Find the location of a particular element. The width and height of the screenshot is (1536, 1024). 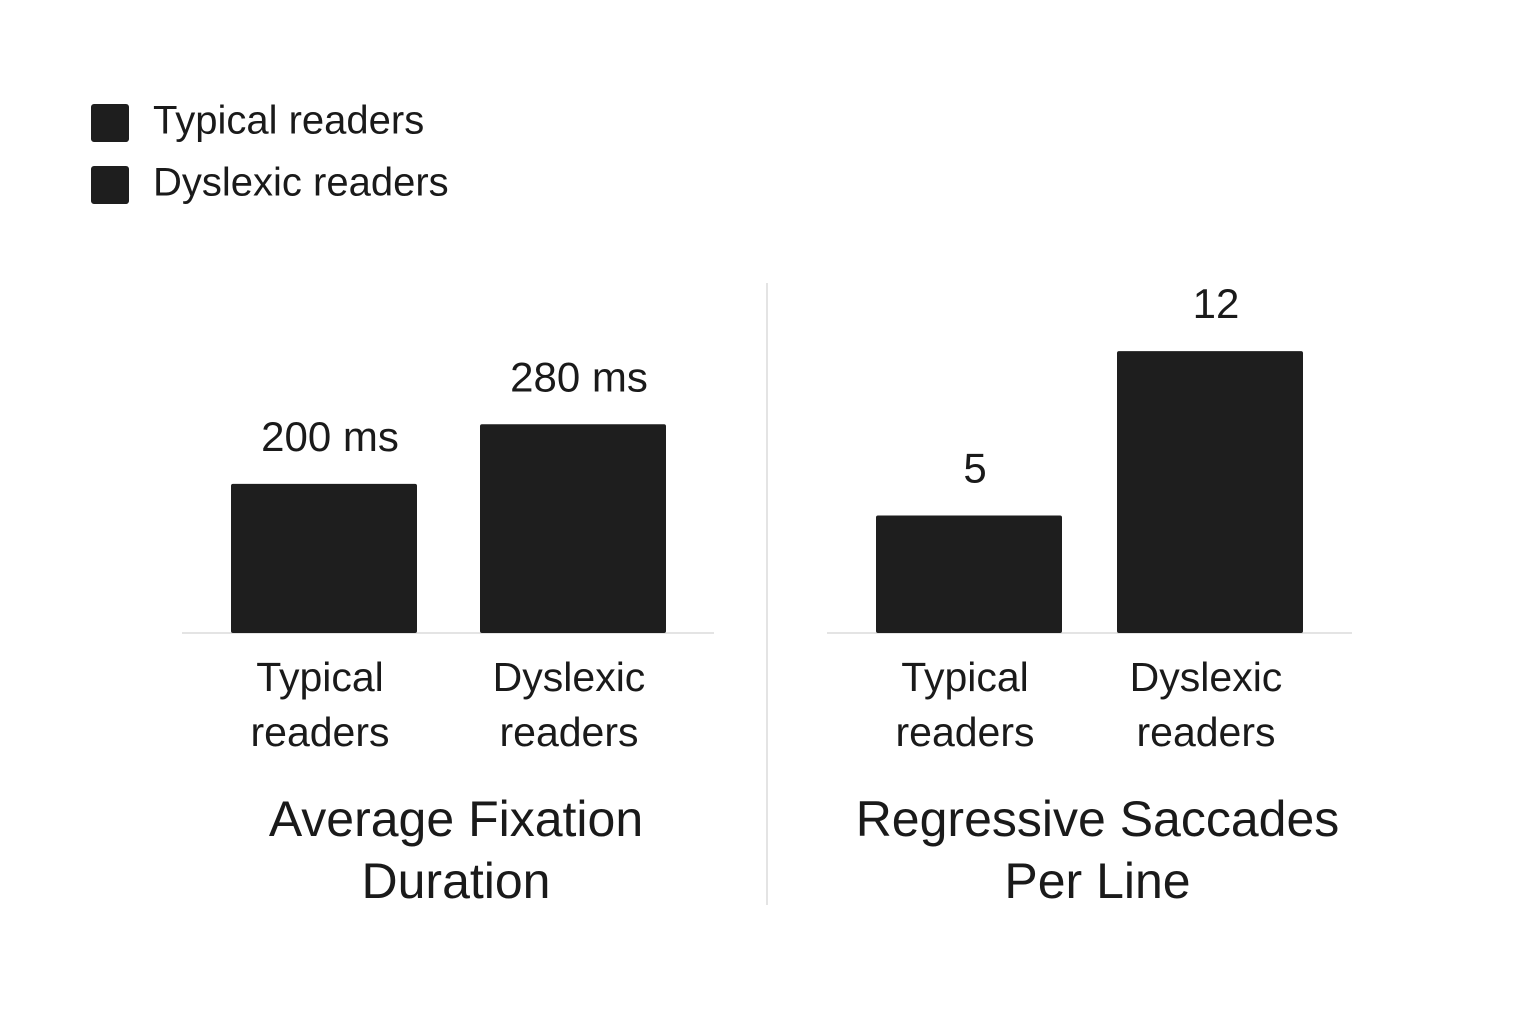

value-label: 280 ms is located at coordinates (579, 376).